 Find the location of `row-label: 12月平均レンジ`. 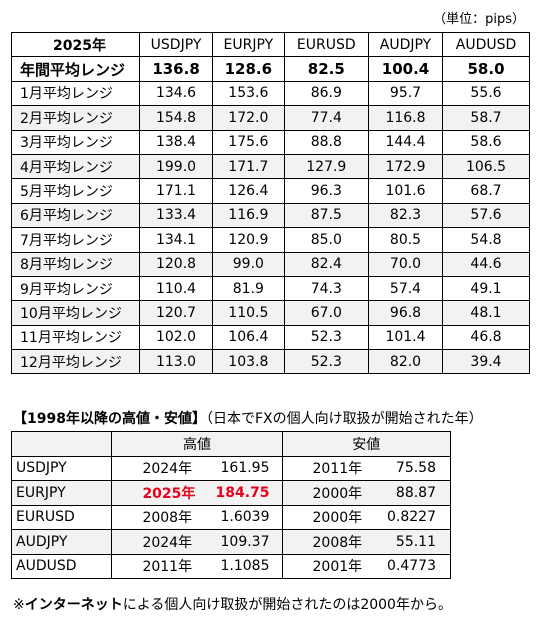

row-label: 12月平均レンジ is located at coordinates (75, 362).